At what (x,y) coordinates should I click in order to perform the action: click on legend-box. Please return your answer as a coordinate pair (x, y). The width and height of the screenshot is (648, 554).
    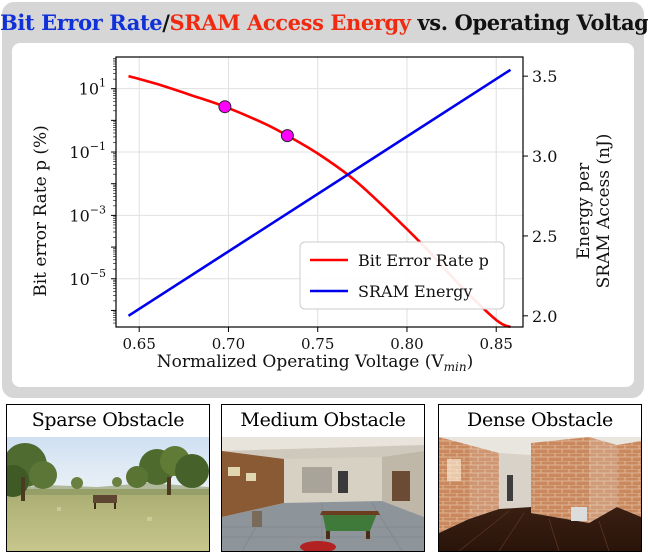
    Looking at the image, I should click on (402, 275).